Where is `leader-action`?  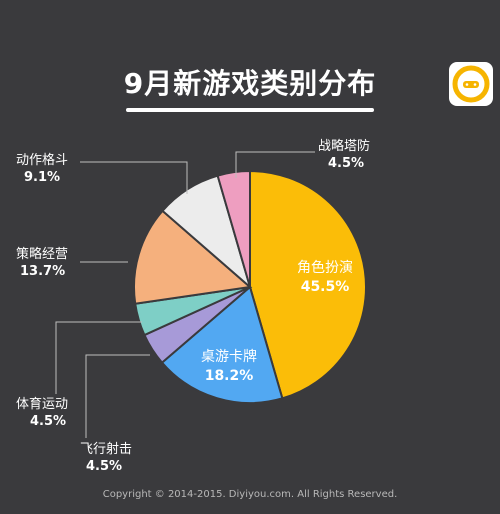
leader-action is located at coordinates (134, 177).